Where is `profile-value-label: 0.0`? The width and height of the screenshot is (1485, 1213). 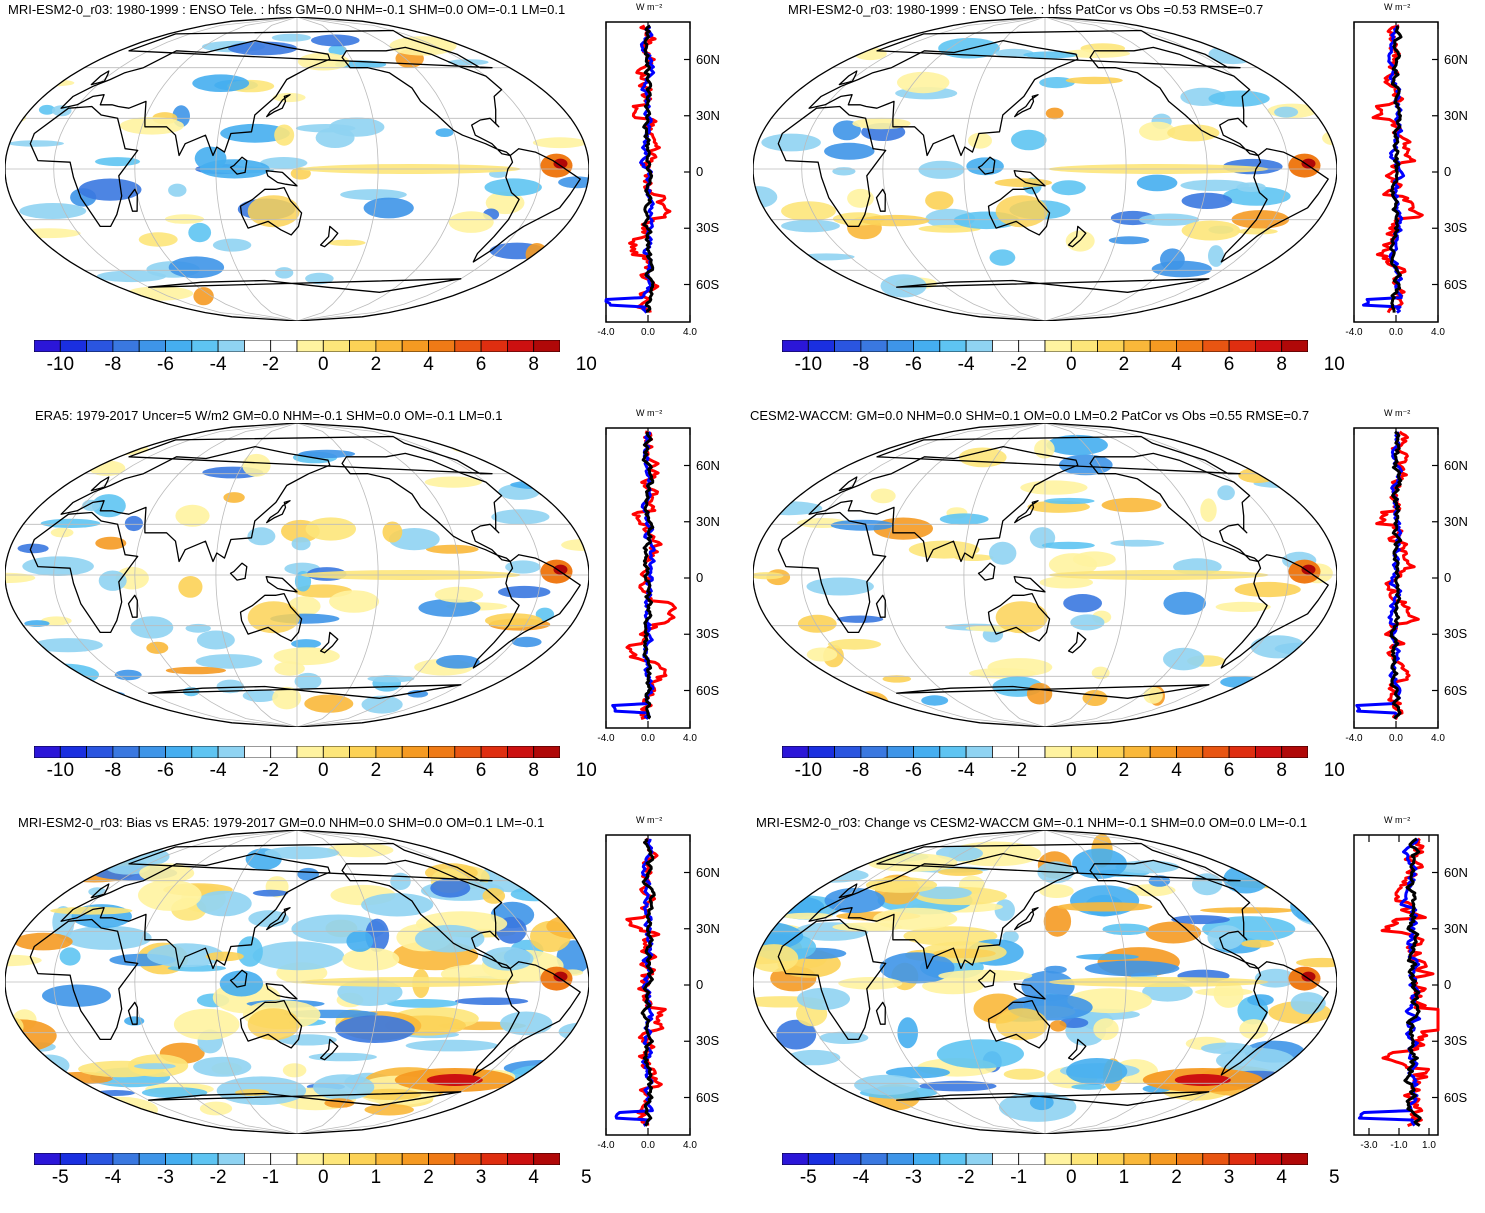 profile-value-label: 0.0 is located at coordinates (648, 738).